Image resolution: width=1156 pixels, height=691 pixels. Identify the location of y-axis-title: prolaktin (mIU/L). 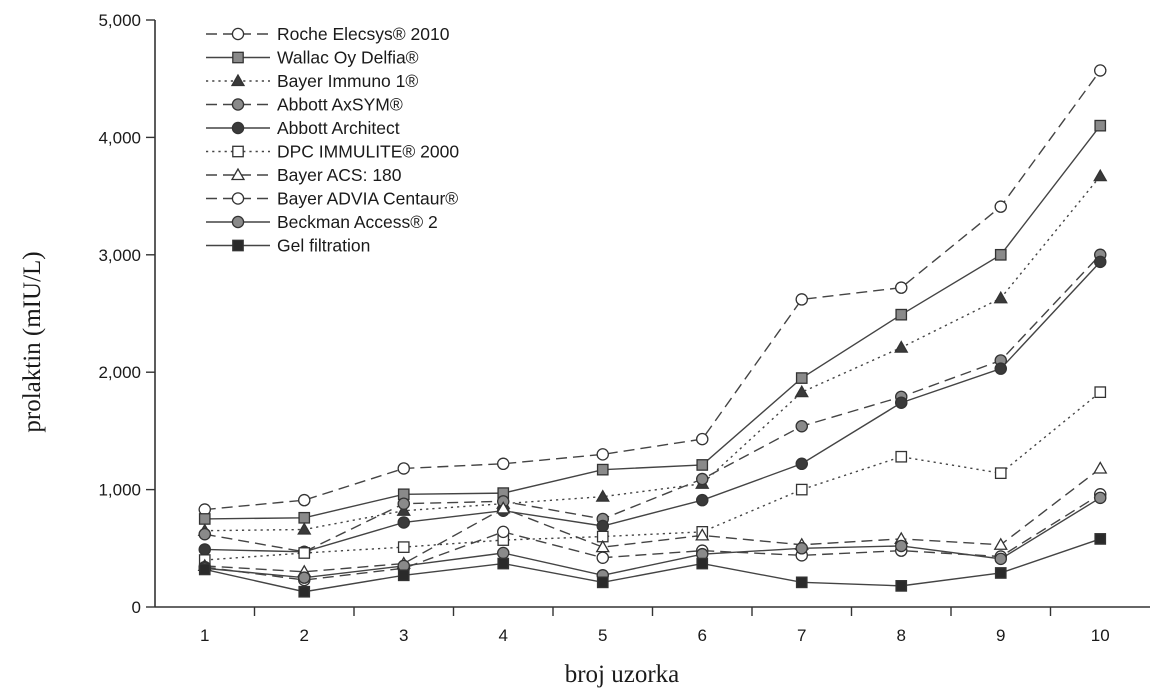
(32, 341).